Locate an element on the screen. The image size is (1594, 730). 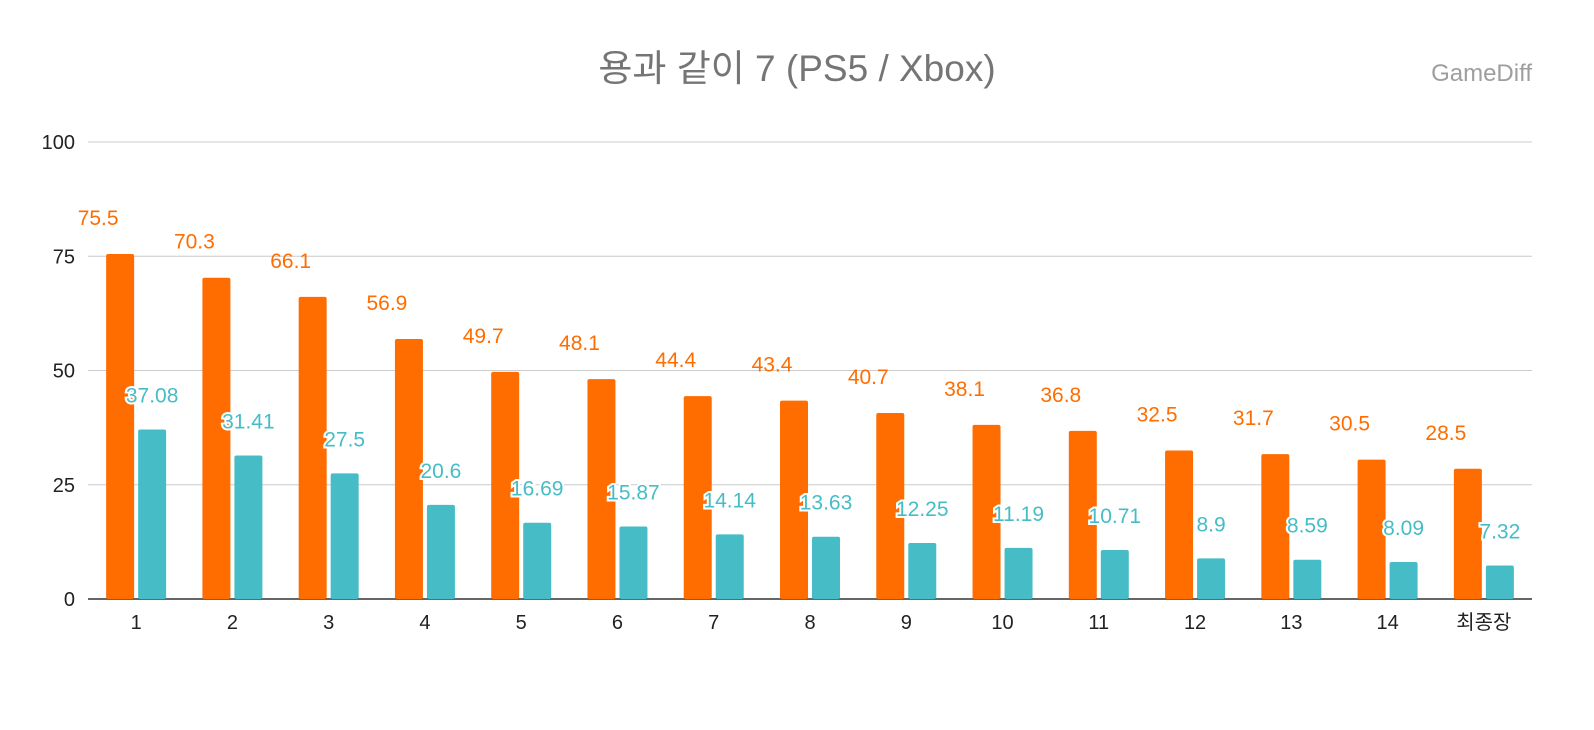
x-tick-label: 12 is located at coordinates (1195, 623).